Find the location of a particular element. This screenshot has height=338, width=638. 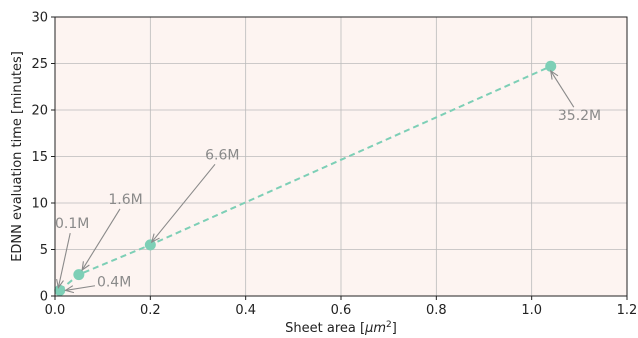

x-axis-label: Sheet area [μm2] is located at coordinates (341, 328).